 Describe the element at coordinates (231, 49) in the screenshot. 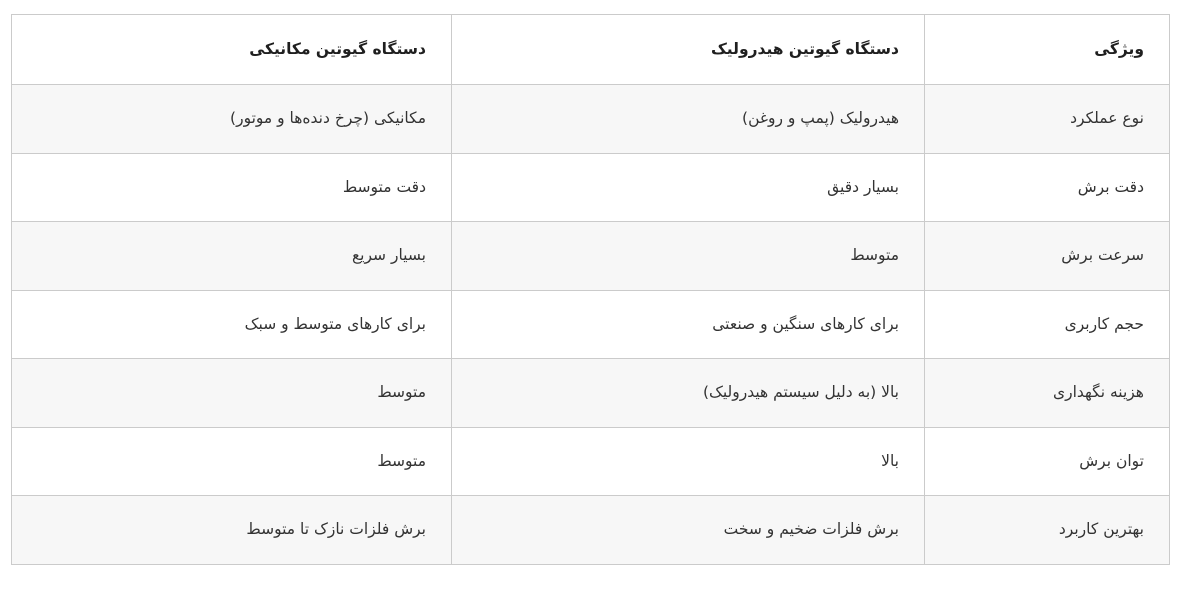

I see `header-cell-mechanical: دستگاه گیوتین مکانیکی` at that location.